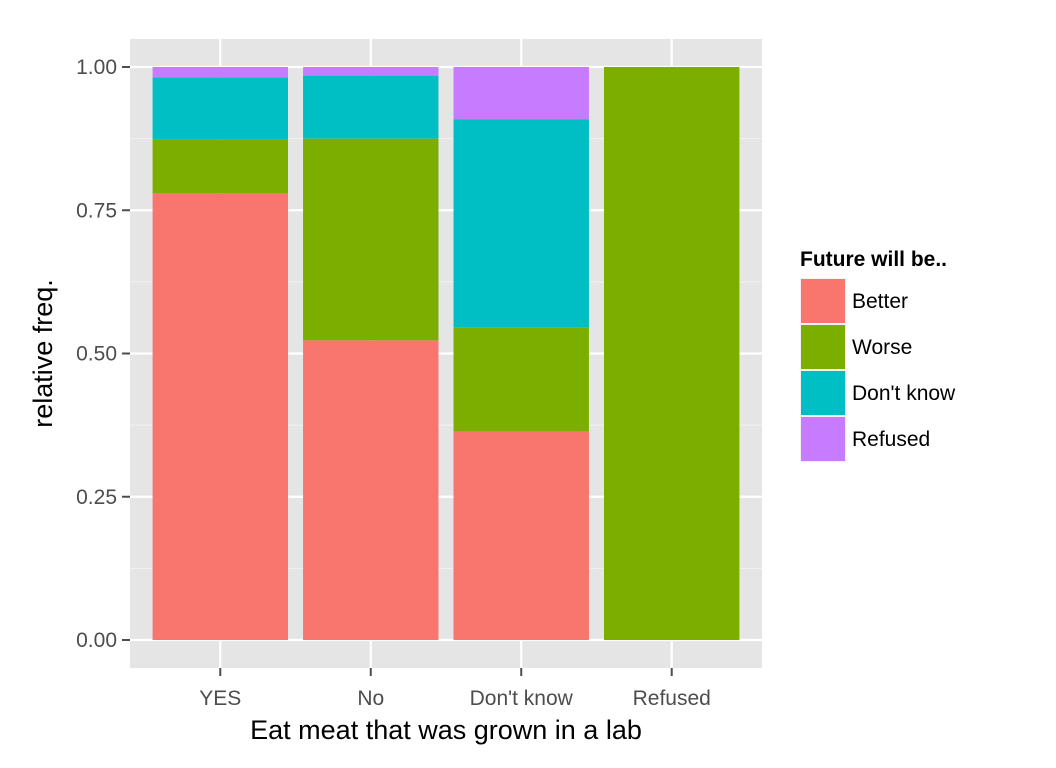  Describe the element at coordinates (96, 210) in the screenshot. I see `y-tick-label: 0.75` at that location.